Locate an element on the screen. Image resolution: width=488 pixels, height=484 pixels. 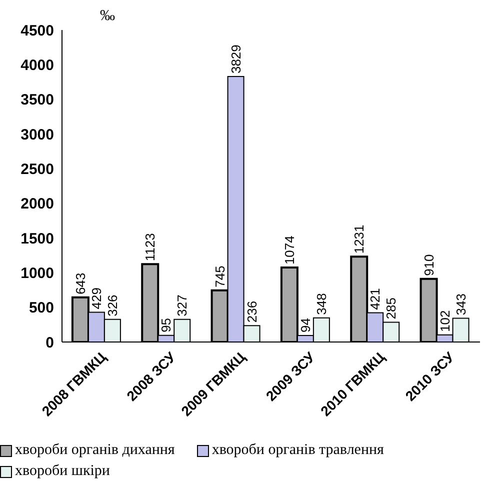
data-label: 745 is located at coordinates (220, 277).